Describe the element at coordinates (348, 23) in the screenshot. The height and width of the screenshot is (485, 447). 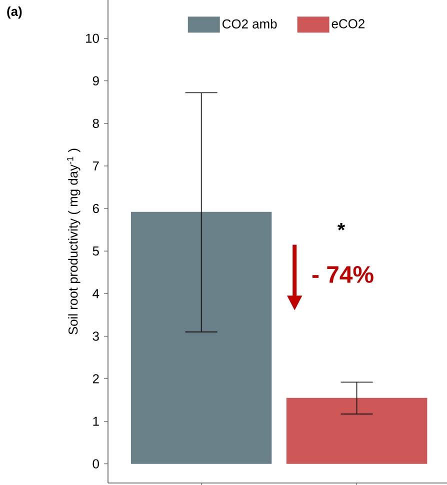
I see `legend-label: eCO2` at that location.